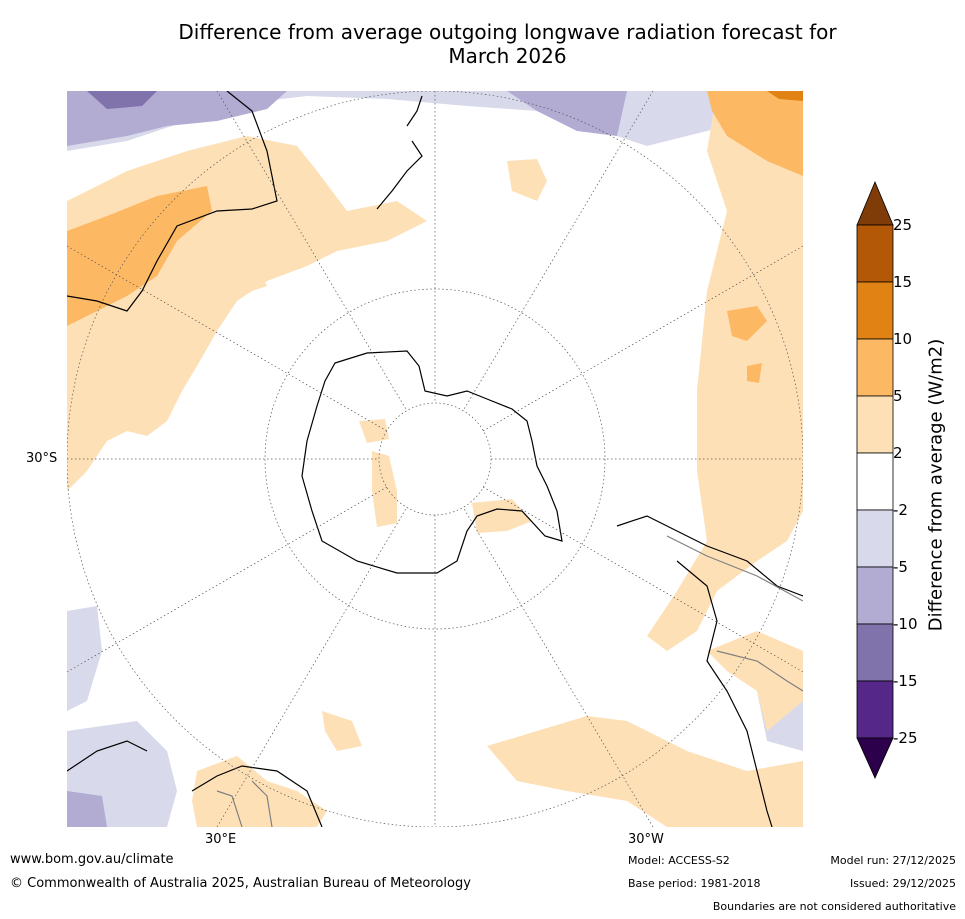 This screenshot has height=919, width=965. Describe the element at coordinates (244, 803) in the screenshot. I see `africa-border` at that location.